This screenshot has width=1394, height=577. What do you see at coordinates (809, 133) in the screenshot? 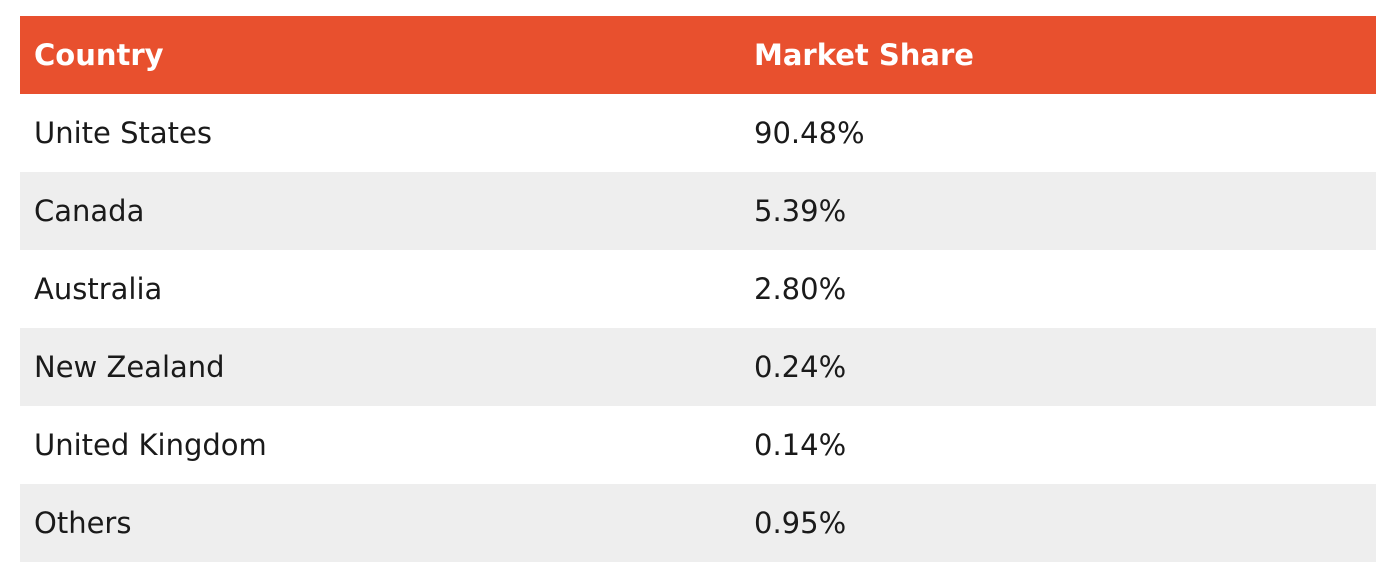
I see `market-share-cell: 90.48%` at bounding box center [809, 133].